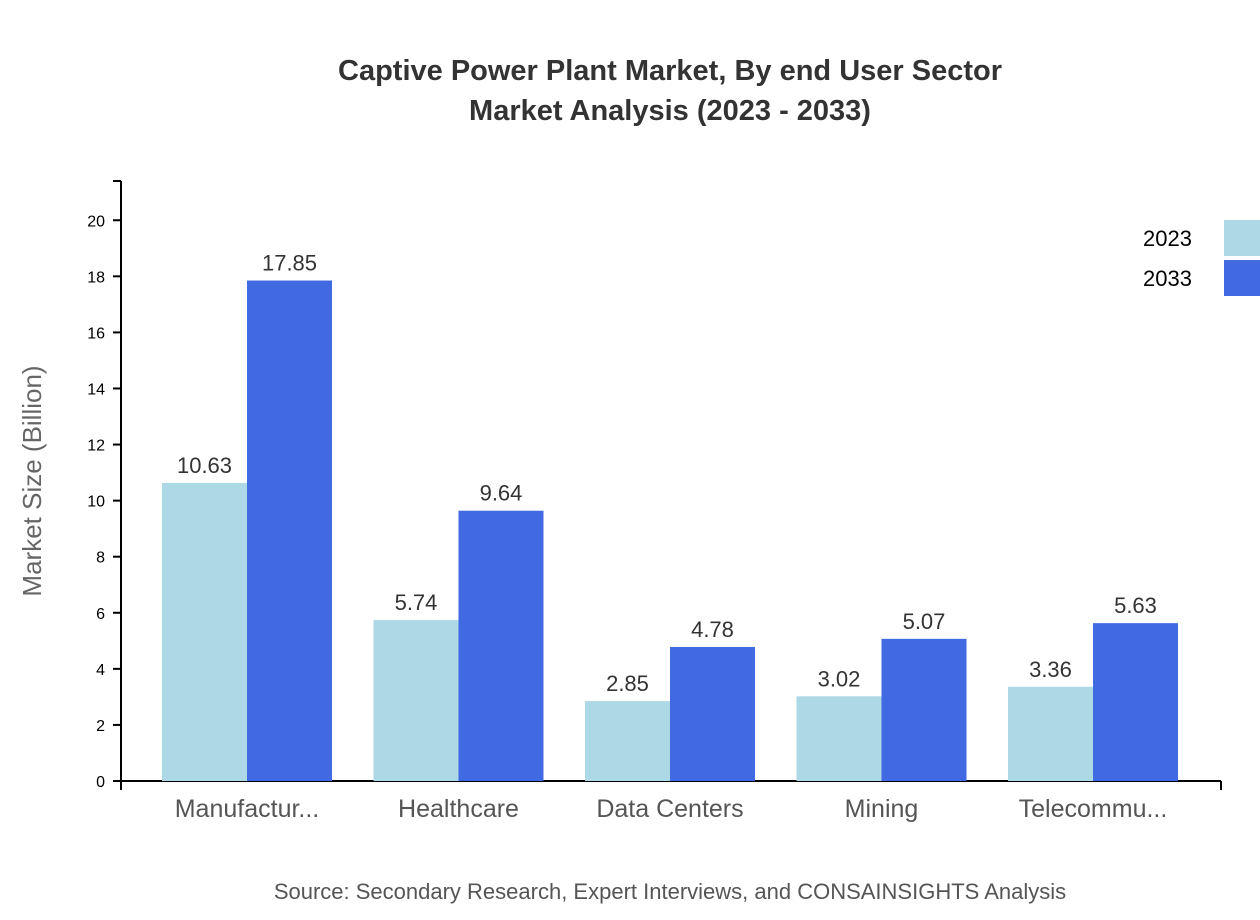 This screenshot has height=920, width=1260. Describe the element at coordinates (100, 558) in the screenshot. I see `y-tick-label: 8` at that location.